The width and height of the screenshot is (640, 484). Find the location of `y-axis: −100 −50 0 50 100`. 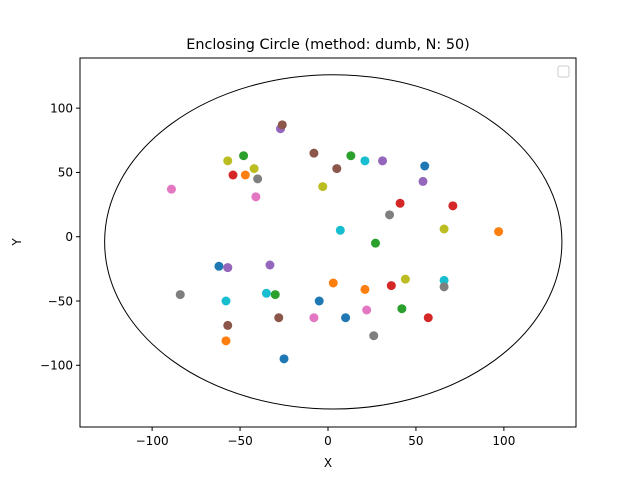

y-axis: −100 −50 0 50 100 is located at coordinates (60, 237).